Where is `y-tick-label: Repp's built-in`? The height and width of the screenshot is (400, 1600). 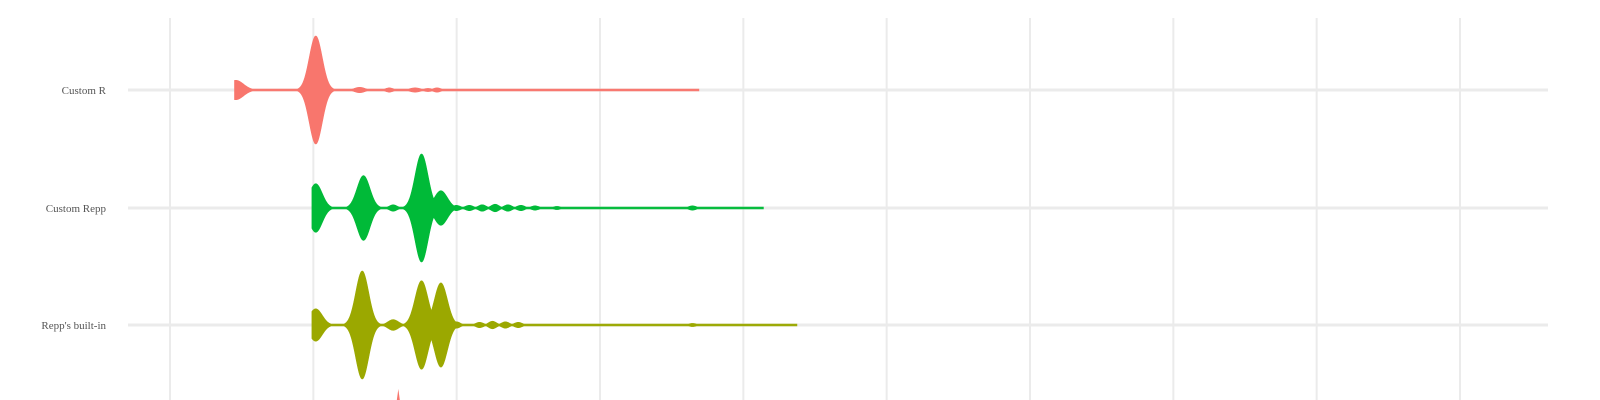
y-tick-label: Repp's built-in is located at coordinates (73, 326).